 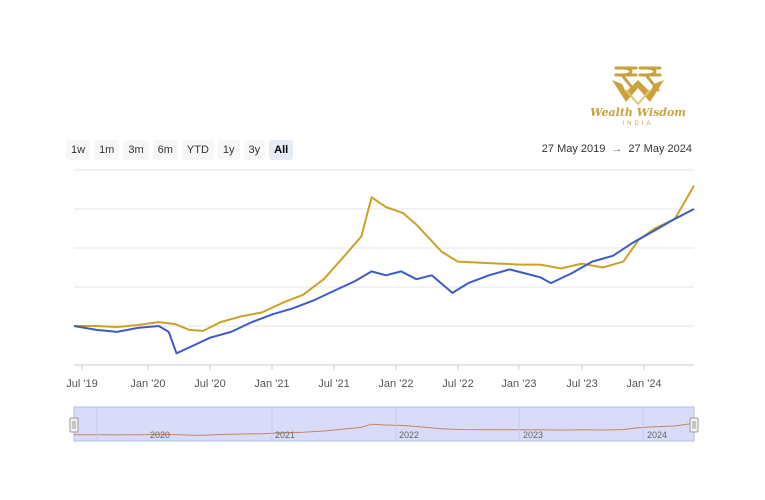 What do you see at coordinates (81, 384) in the screenshot?
I see `x-tick-label: Jul '19` at bounding box center [81, 384].